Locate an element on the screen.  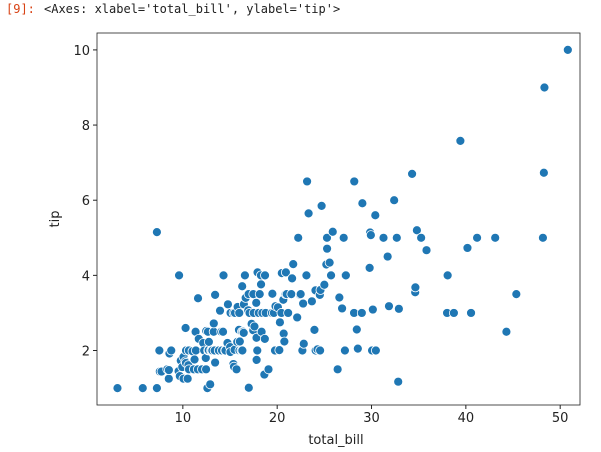
x-tick-label: 40 is located at coordinates (466, 418).